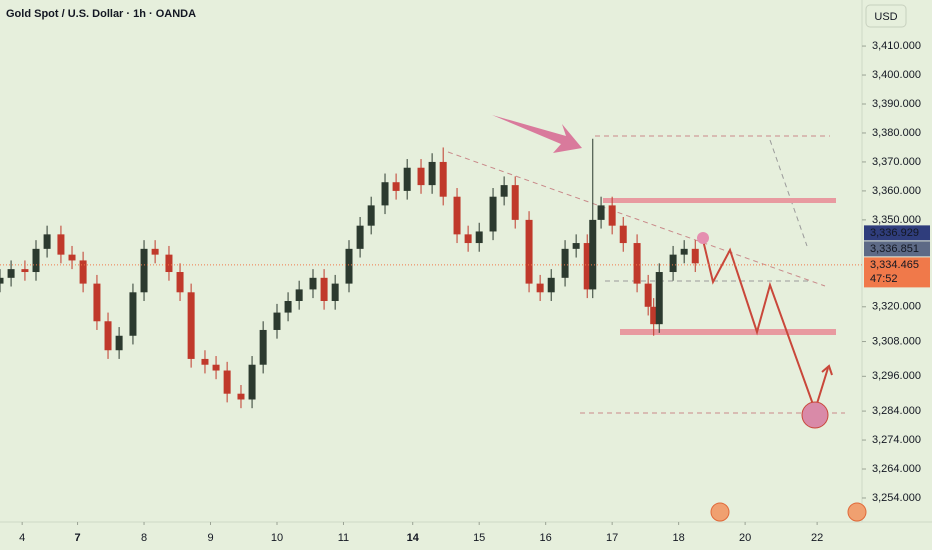 This screenshot has height=550, width=932. What do you see at coordinates (144, 538) in the screenshot?
I see `x-tick-label: 8` at bounding box center [144, 538].